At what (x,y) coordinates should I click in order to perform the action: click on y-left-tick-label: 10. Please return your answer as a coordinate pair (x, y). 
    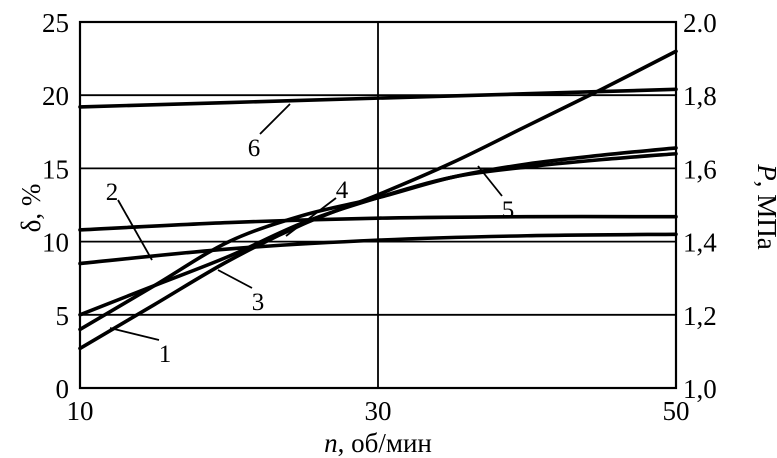
    Looking at the image, I should click on (55, 243).